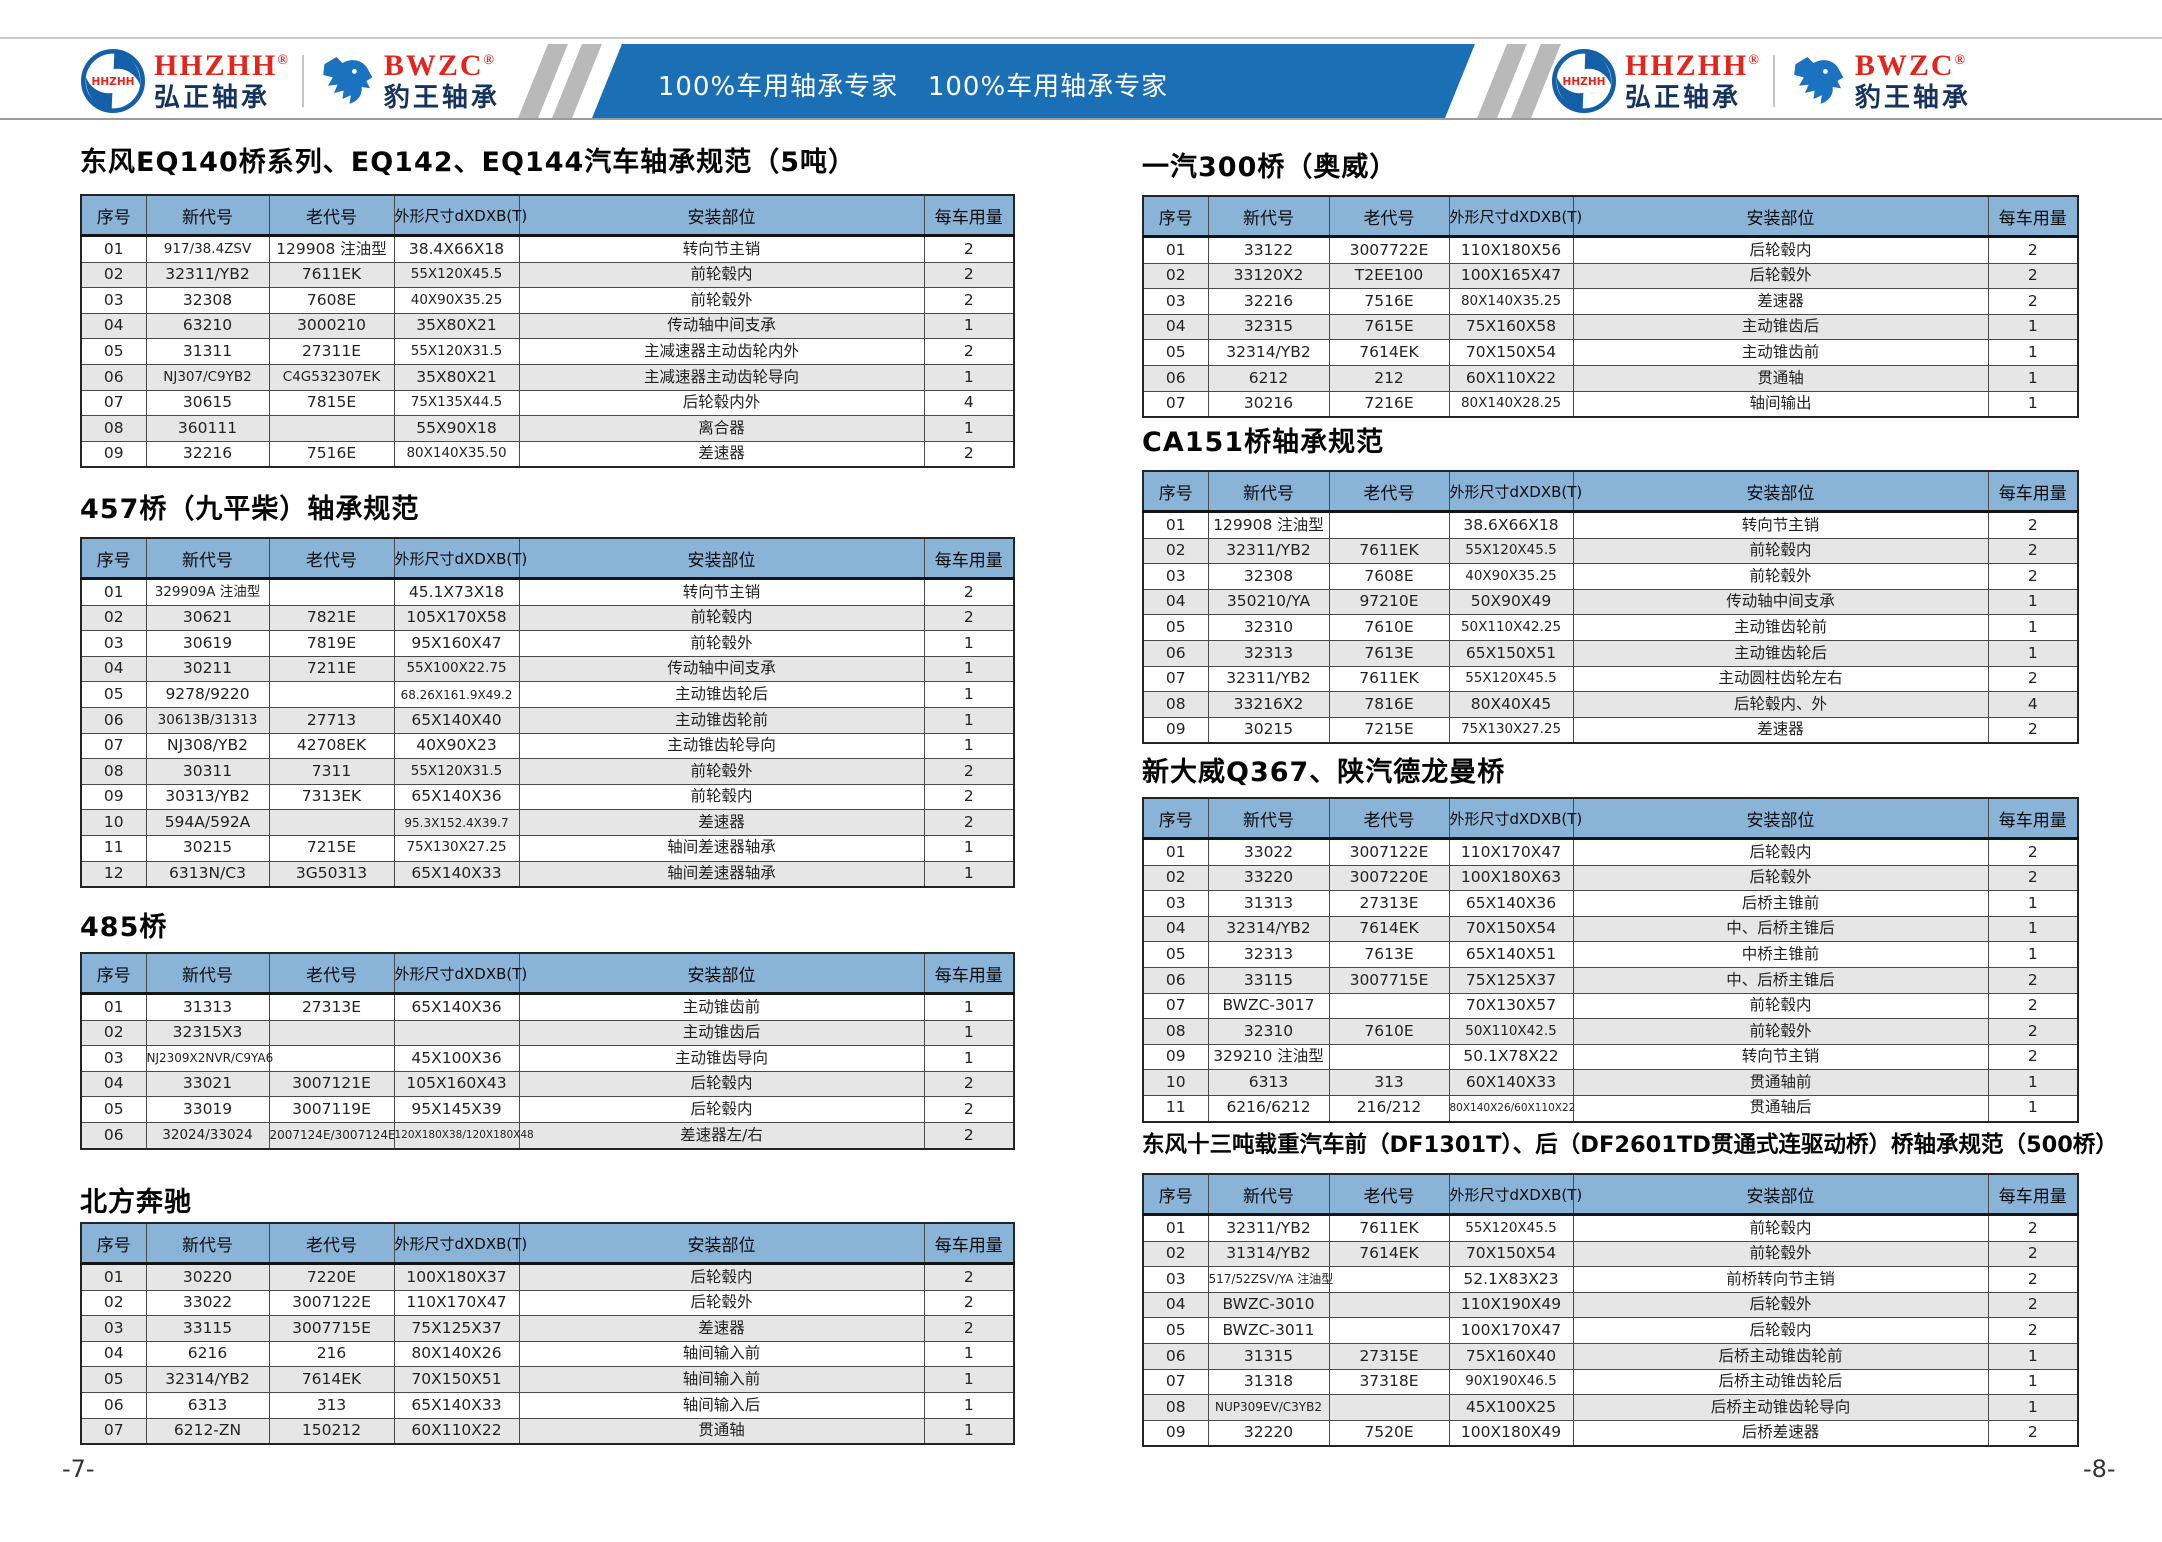 The height and width of the screenshot is (1542, 2162). I want to click on cell: 30311, so click(207, 771).